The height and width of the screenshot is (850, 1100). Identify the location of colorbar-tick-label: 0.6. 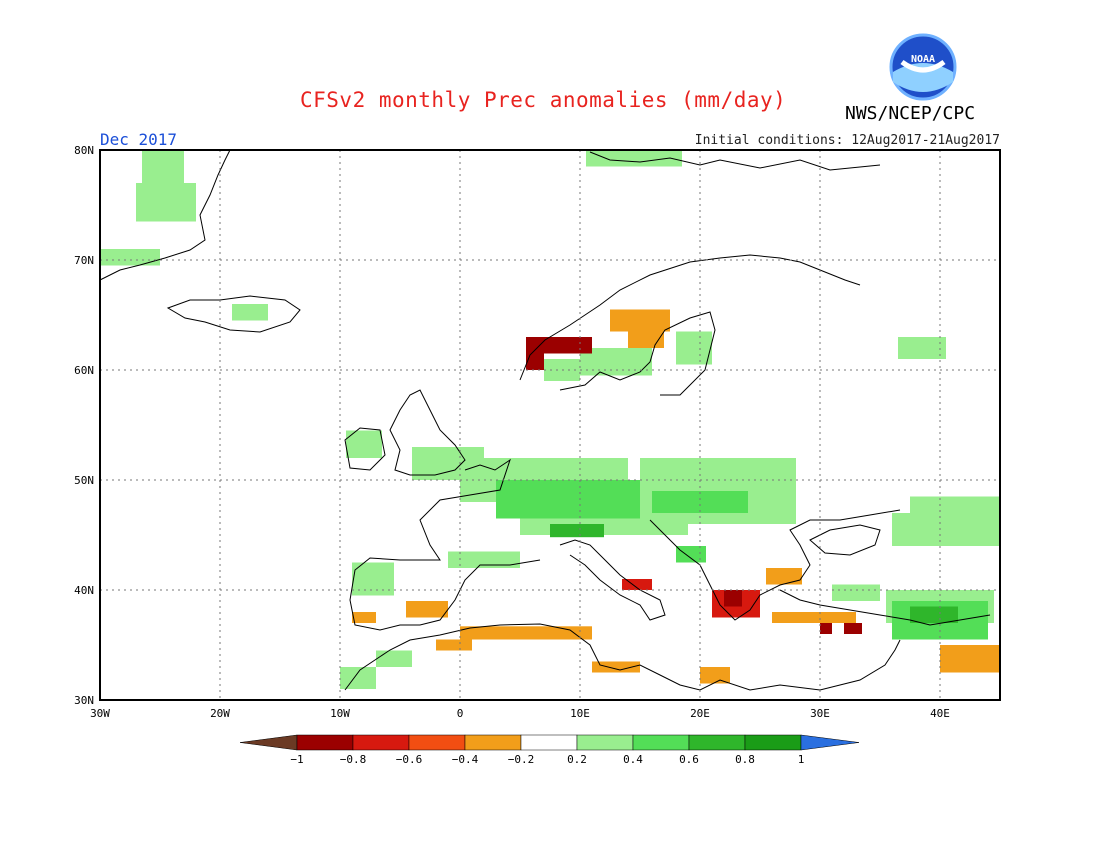
(689, 759).